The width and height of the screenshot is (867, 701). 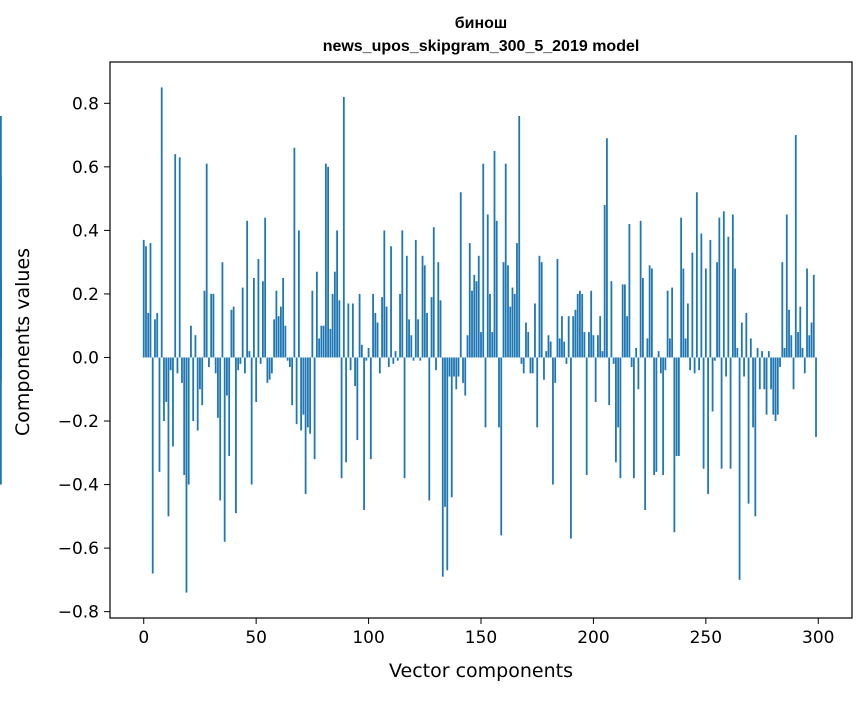 What do you see at coordinates (706, 638) in the screenshot?
I see `x-tick-label: 250` at bounding box center [706, 638].